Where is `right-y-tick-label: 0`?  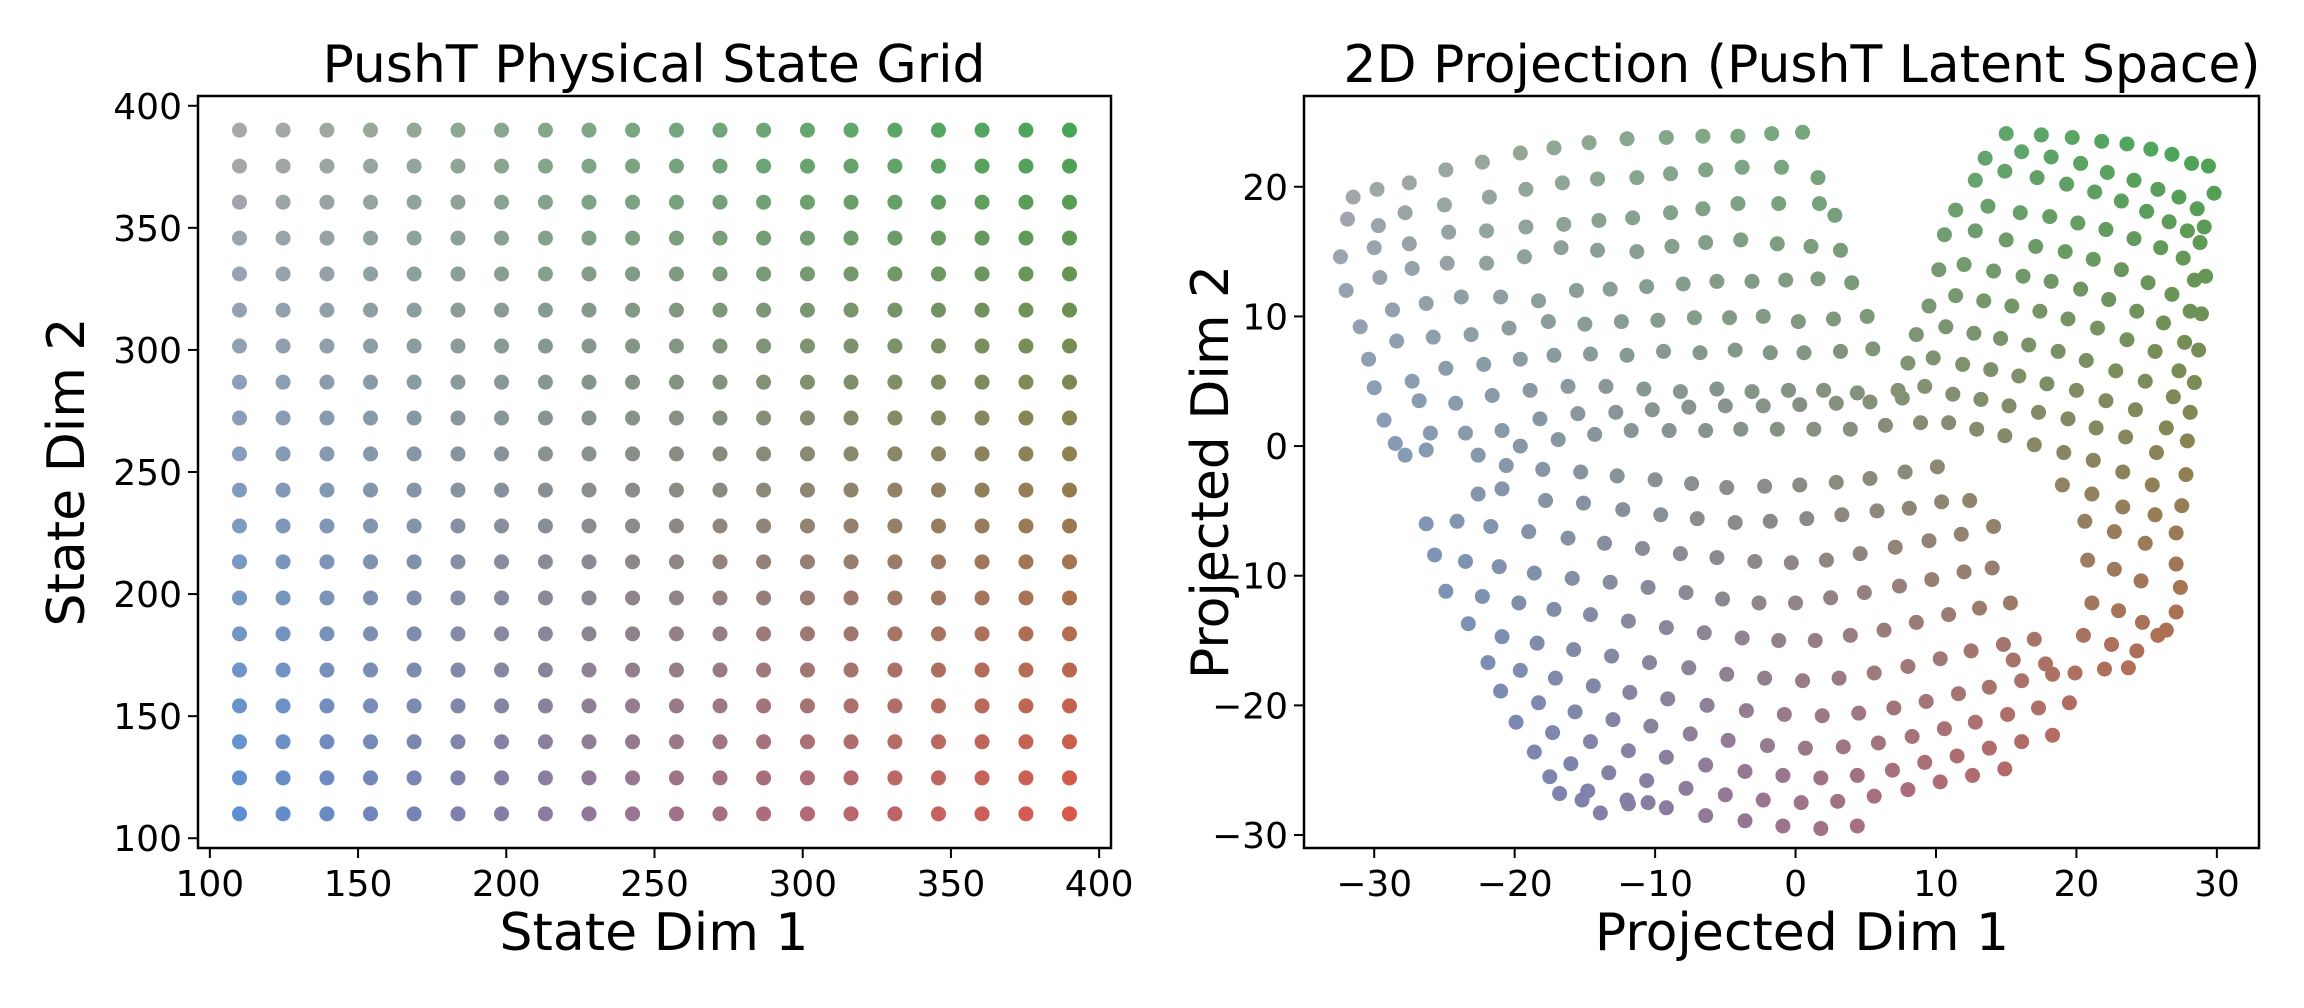
right-y-tick-label: 0 is located at coordinates (1276, 447).